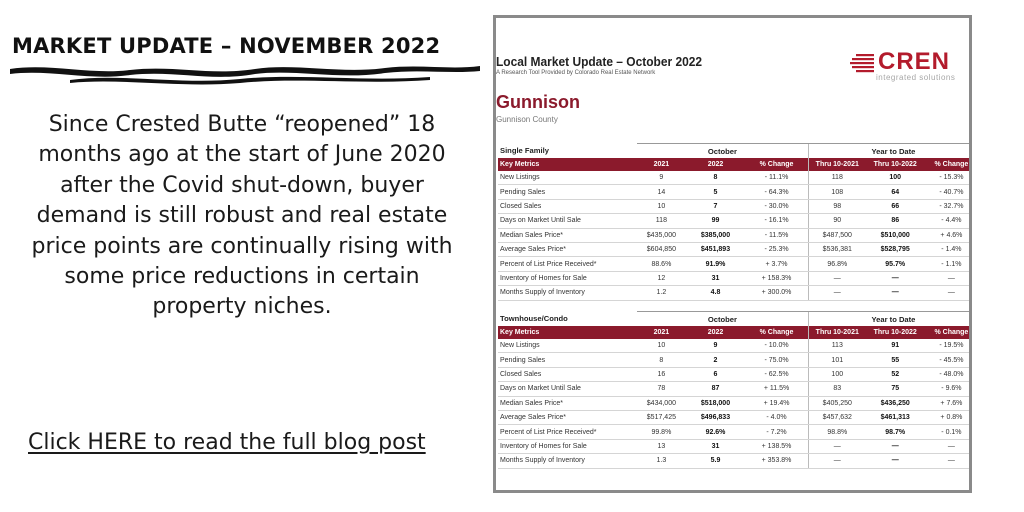 The image size is (1024, 512). Describe the element at coordinates (661, 192) in the screenshot. I see `metric-value: 14` at that location.